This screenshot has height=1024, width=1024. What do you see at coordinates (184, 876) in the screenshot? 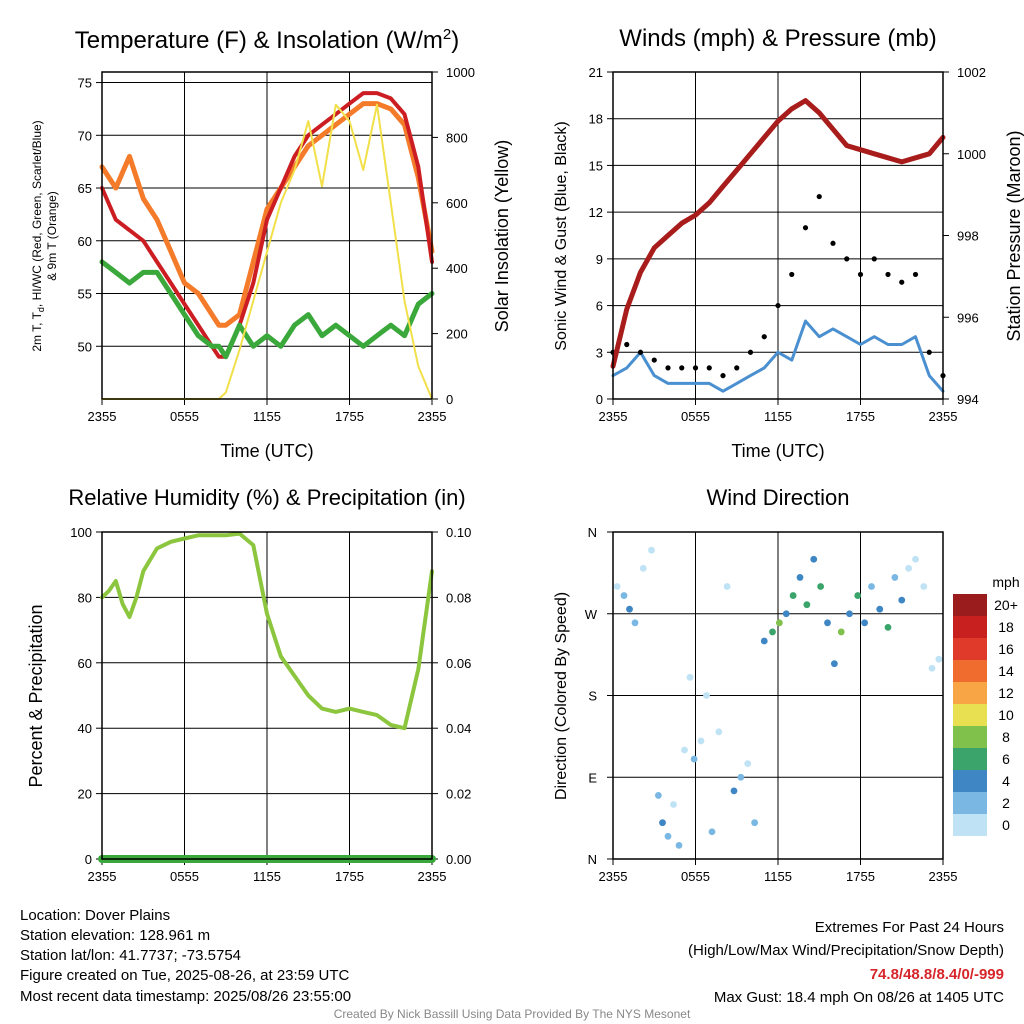
I see `panel3-xtick-label: 0555` at bounding box center [184, 876].